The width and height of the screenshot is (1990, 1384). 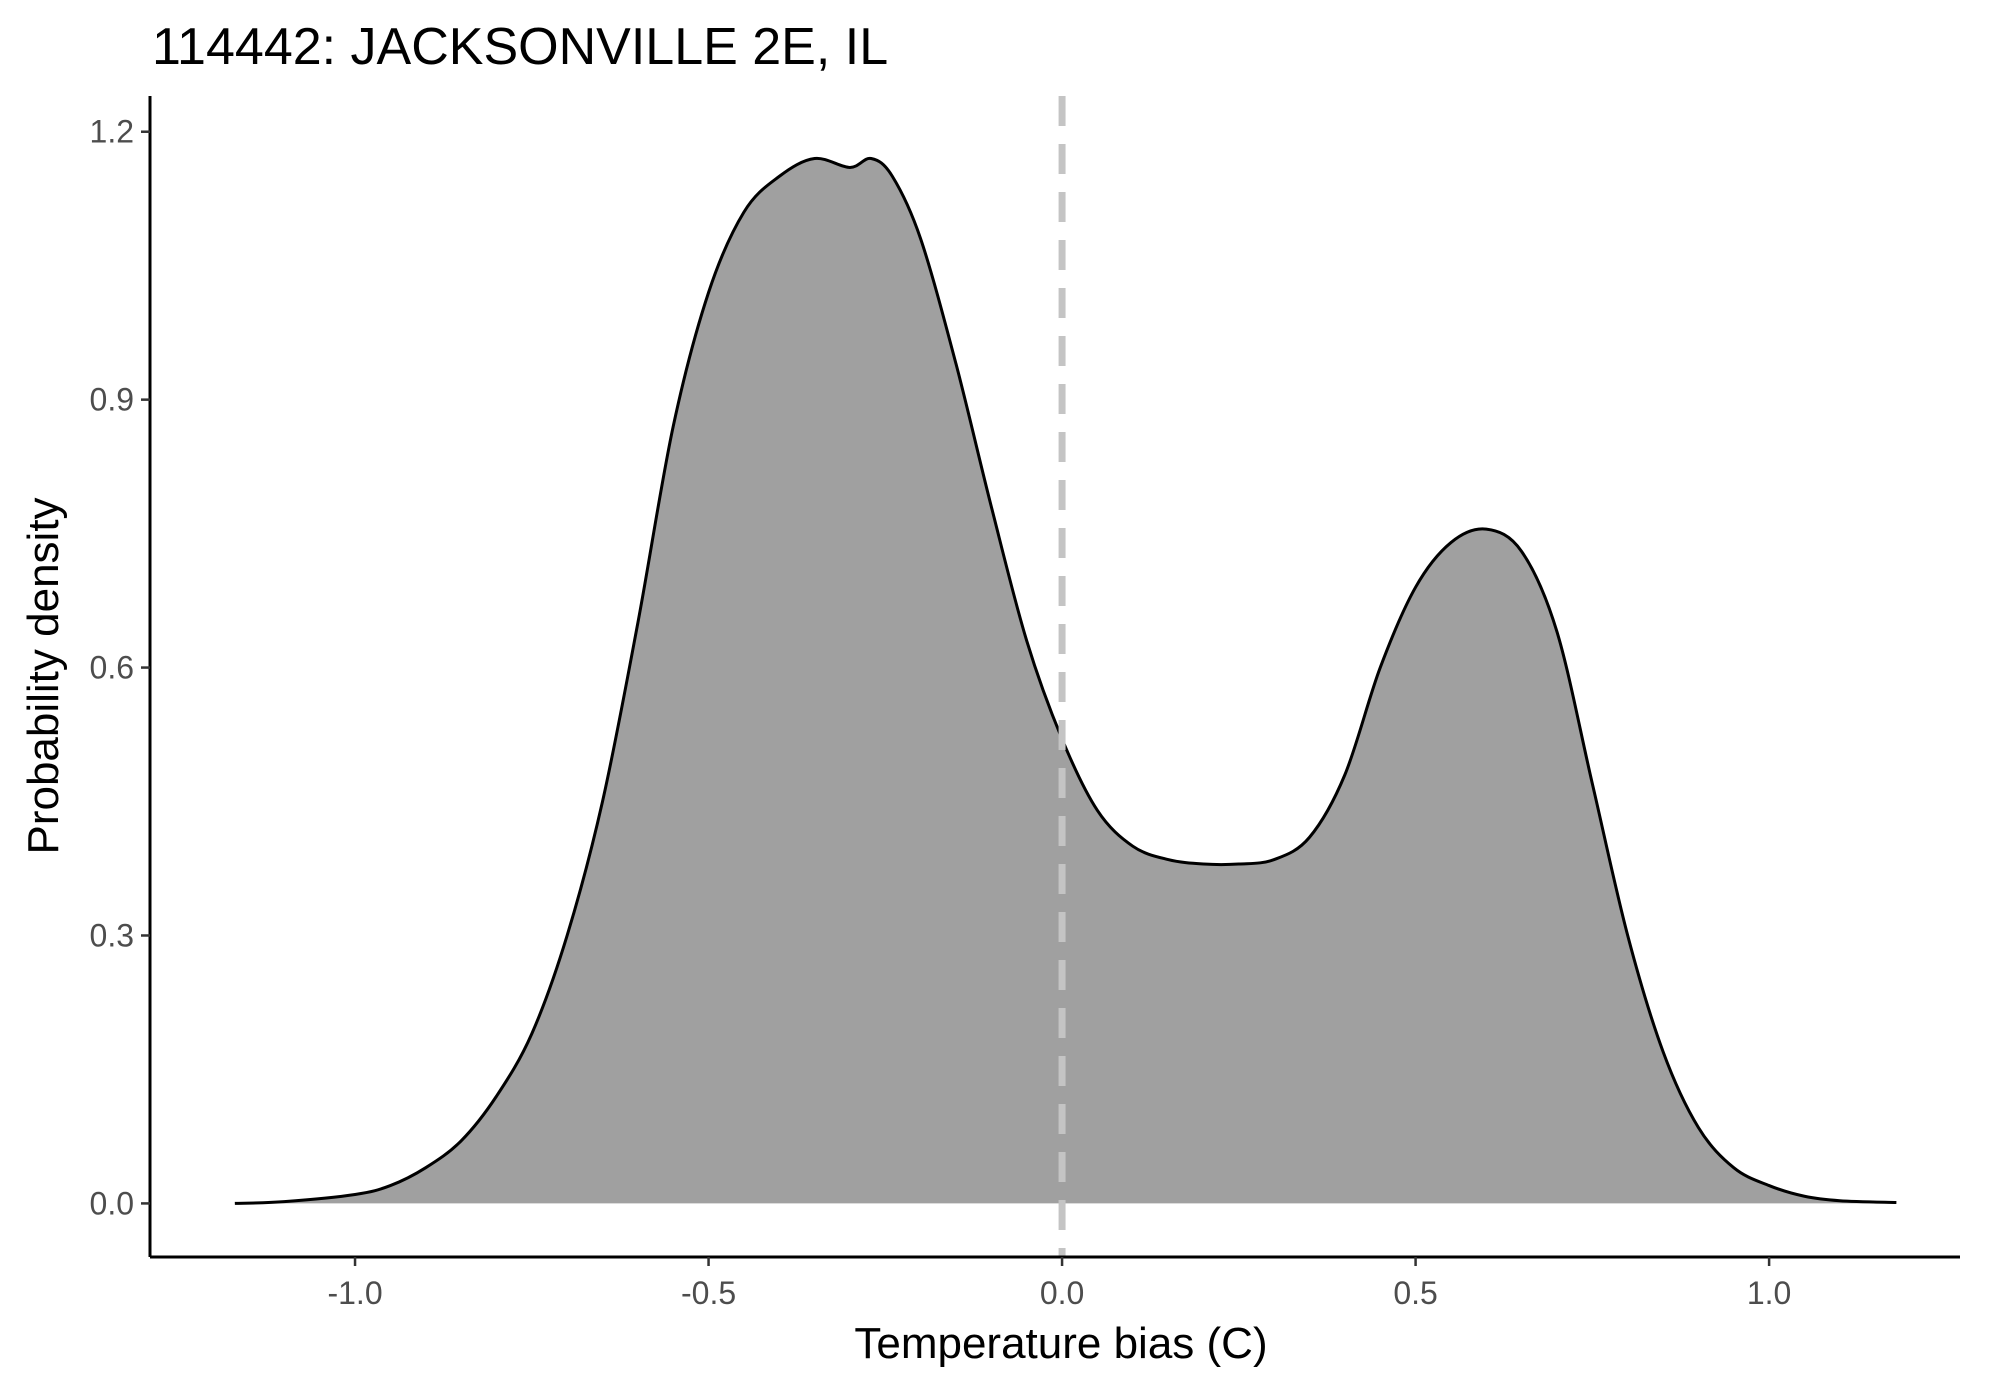 What do you see at coordinates (1415, 1293) in the screenshot?
I see `x-tick-label: 0.5` at bounding box center [1415, 1293].